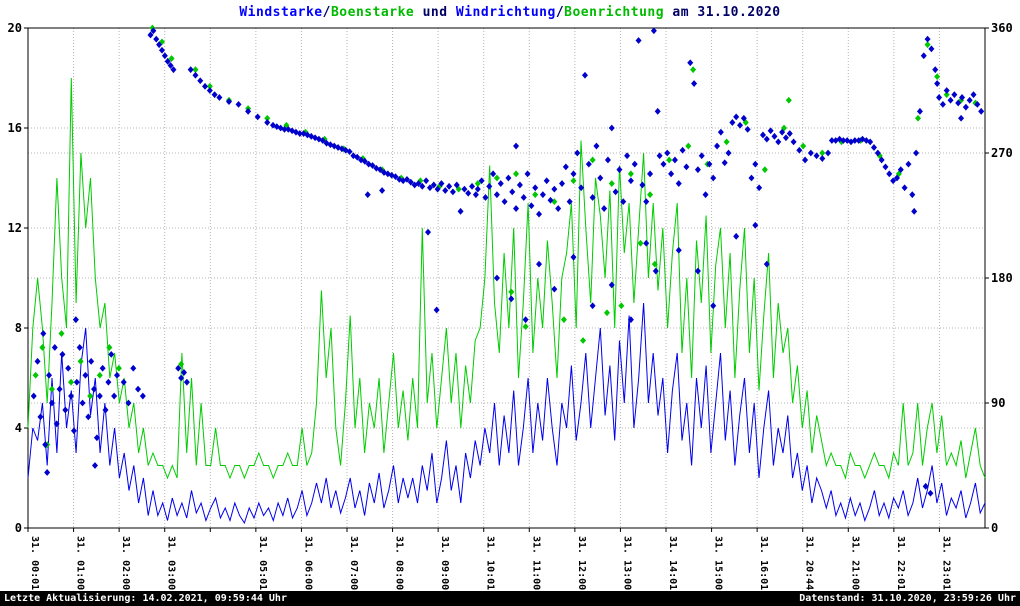 The width and height of the screenshot is (1020, 606). Describe the element at coordinates (581, 563) in the screenshot. I see `x-tick-label: 31. 12:00` at that location.